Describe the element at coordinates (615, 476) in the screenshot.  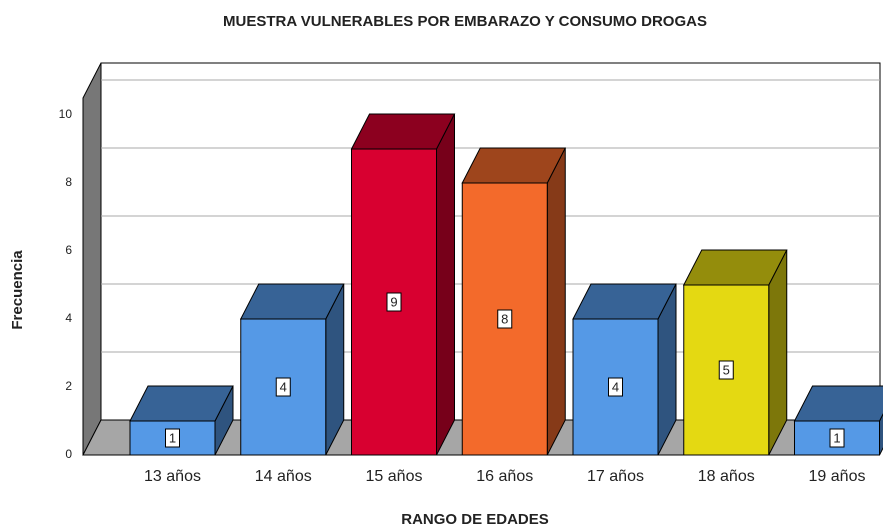
I see `x-tick-label: 17 años` at that location.